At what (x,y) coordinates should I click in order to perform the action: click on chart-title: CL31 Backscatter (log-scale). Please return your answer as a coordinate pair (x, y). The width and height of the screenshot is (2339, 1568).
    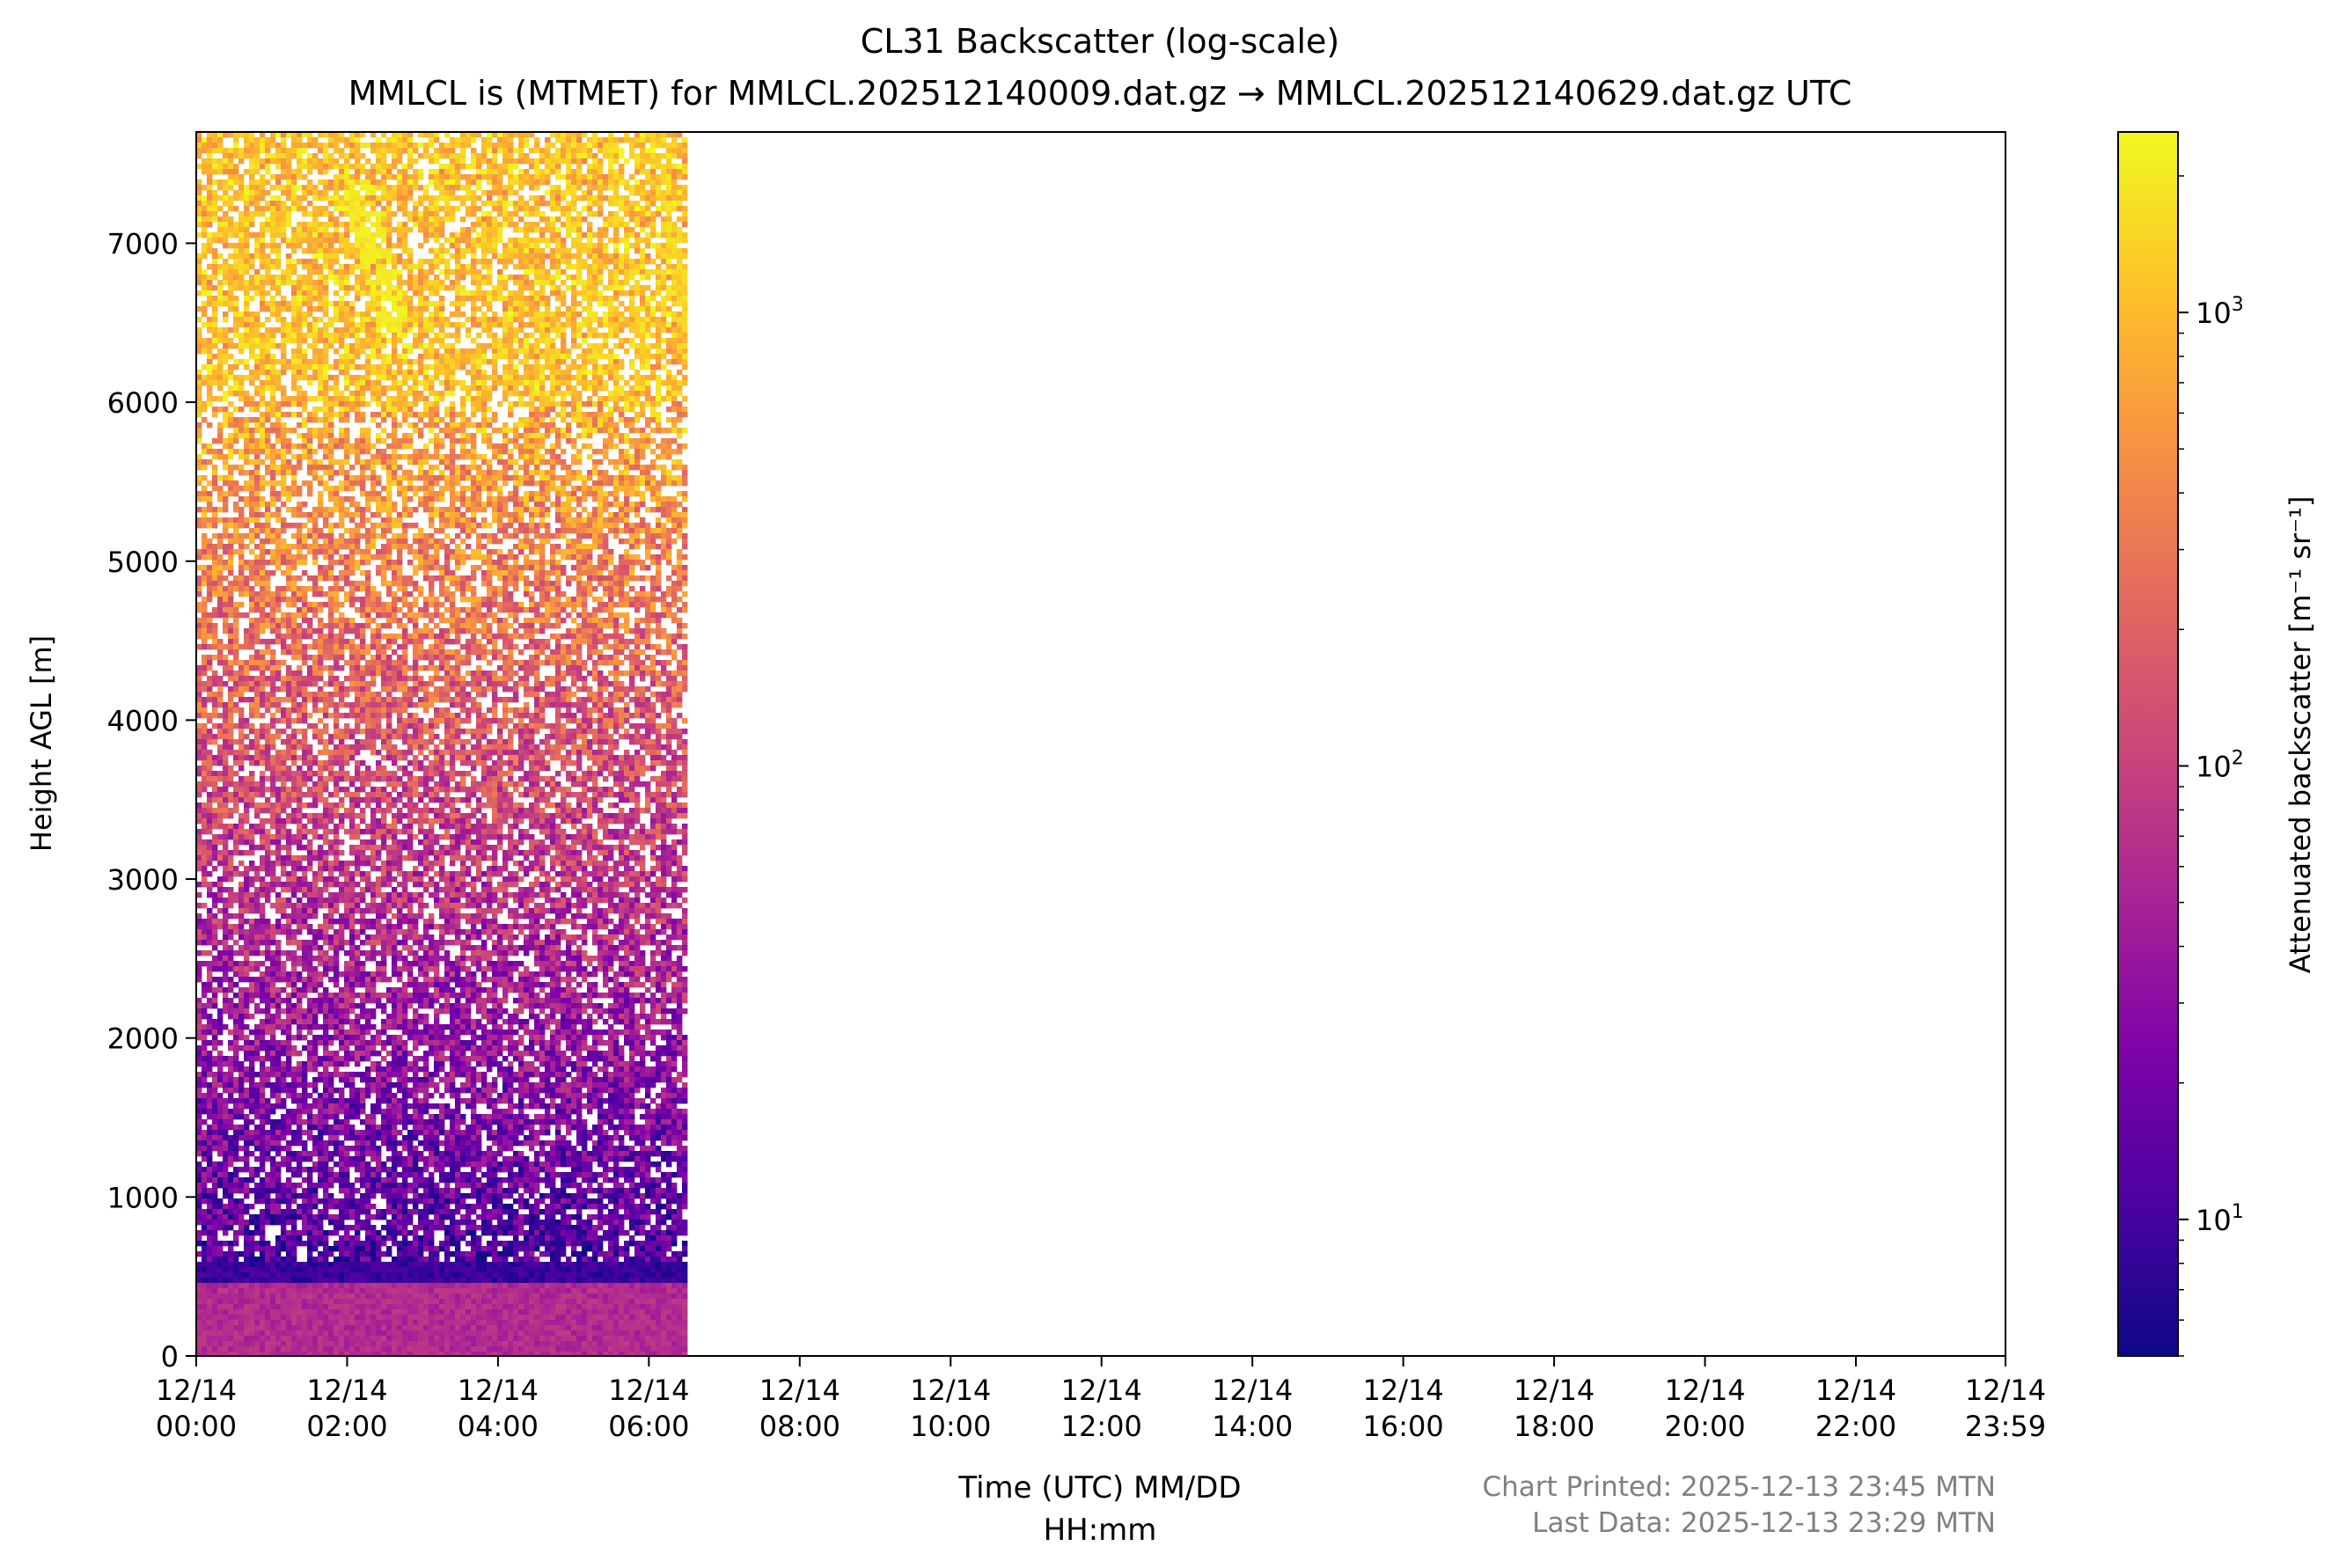
    Looking at the image, I should click on (1100, 42).